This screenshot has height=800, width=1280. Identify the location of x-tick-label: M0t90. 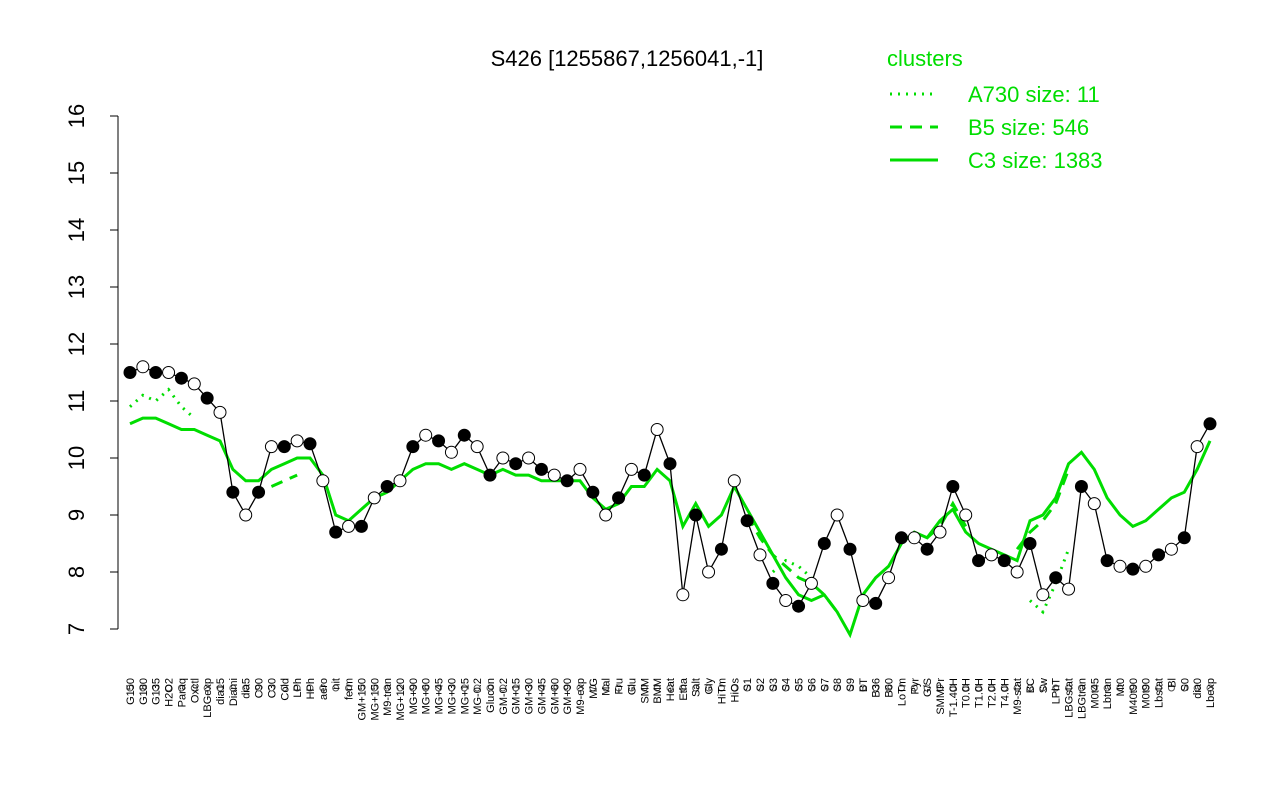
(1147, 693).